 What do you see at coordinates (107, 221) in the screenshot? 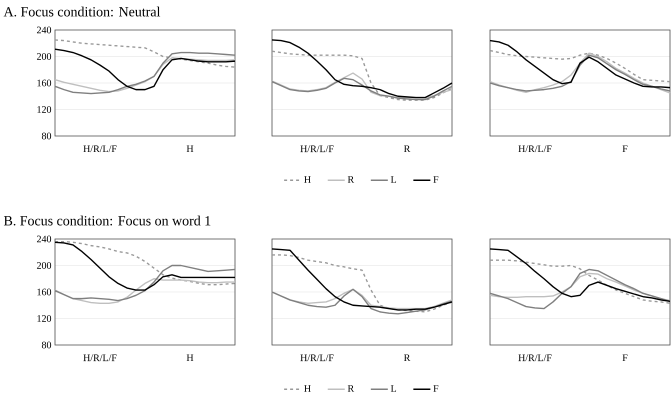
I see `chart-title: B. Focus condition: Focus on word 1` at bounding box center [107, 221].